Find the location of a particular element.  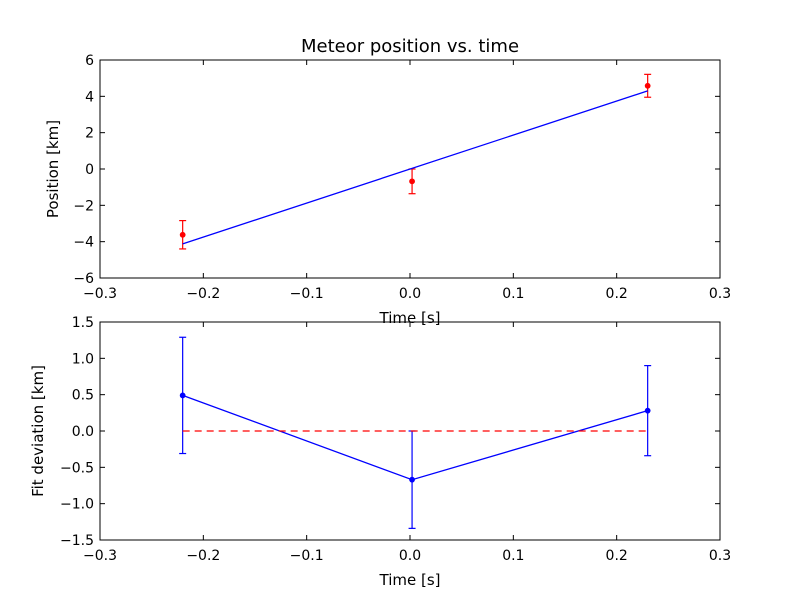

position-y-tick-label: 2 is located at coordinates (89, 134).